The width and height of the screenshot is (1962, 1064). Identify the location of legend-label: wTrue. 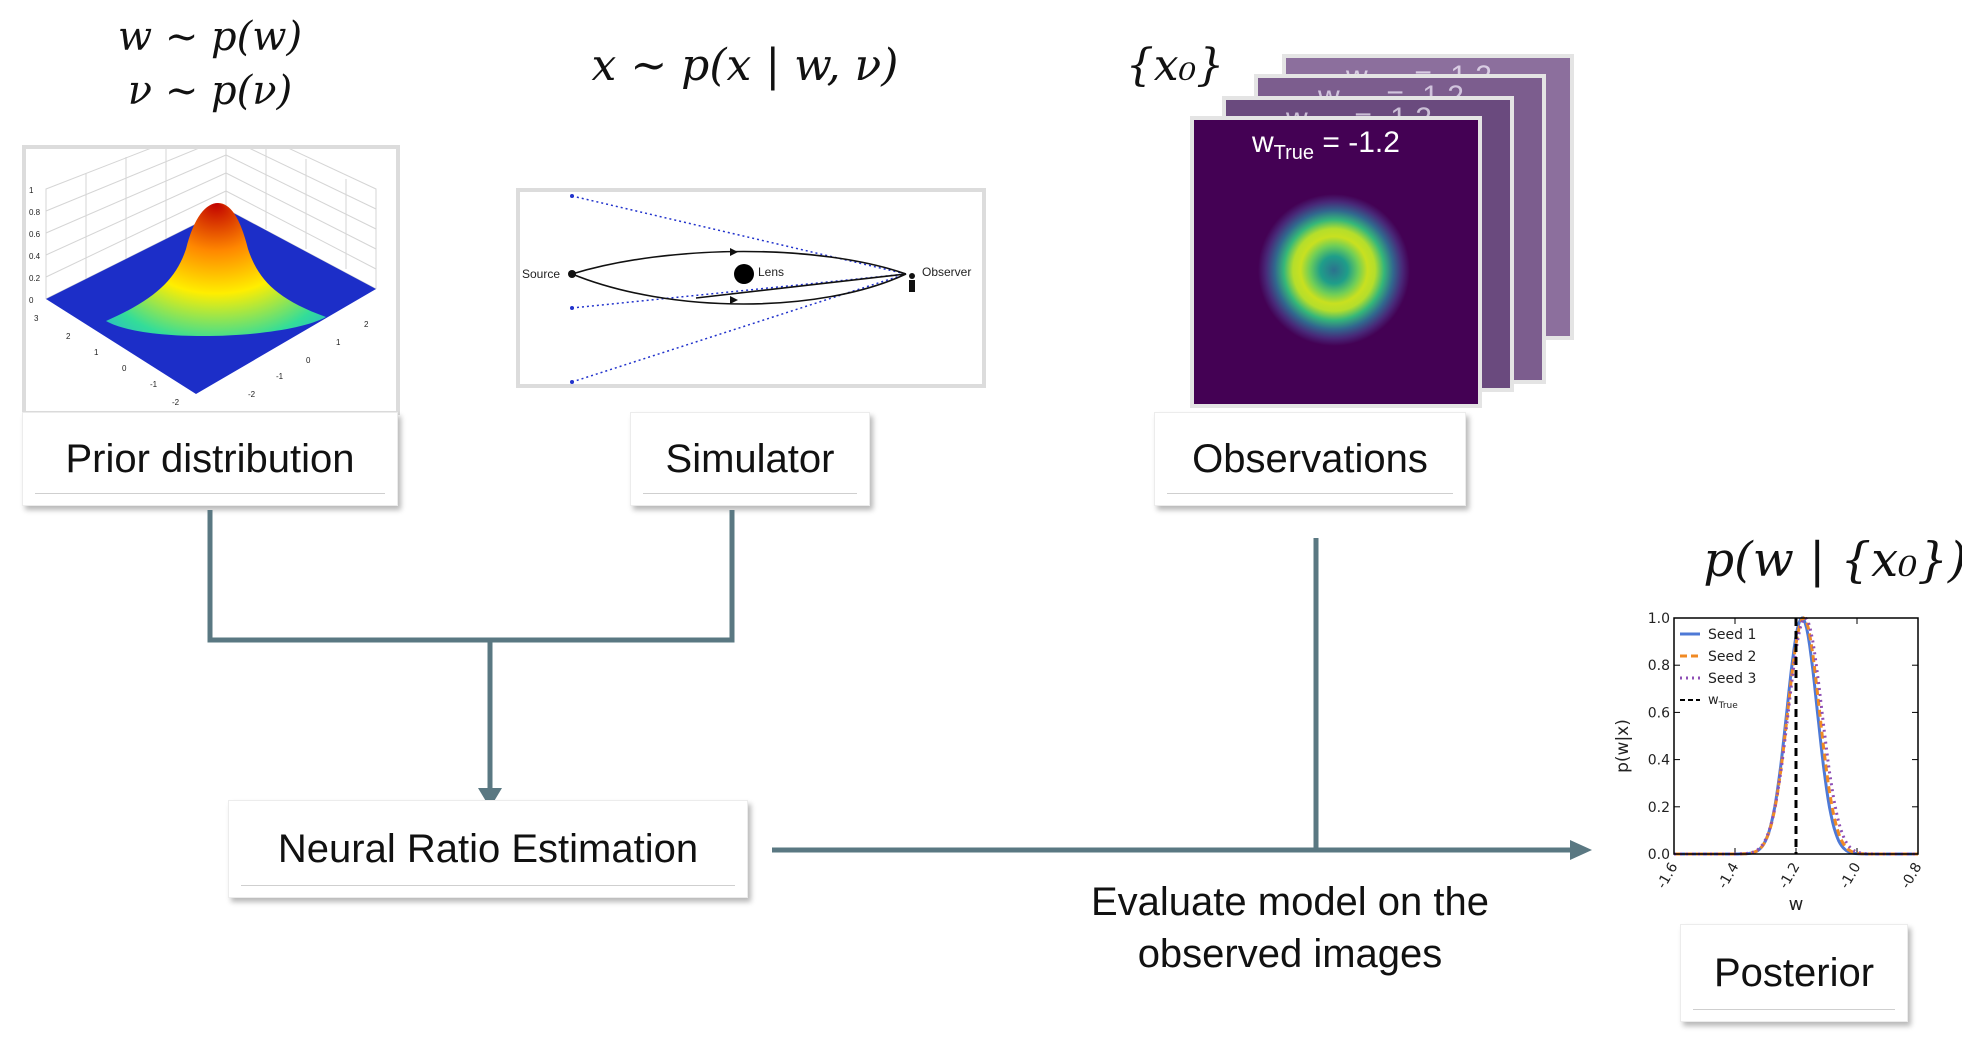
(1723, 702).